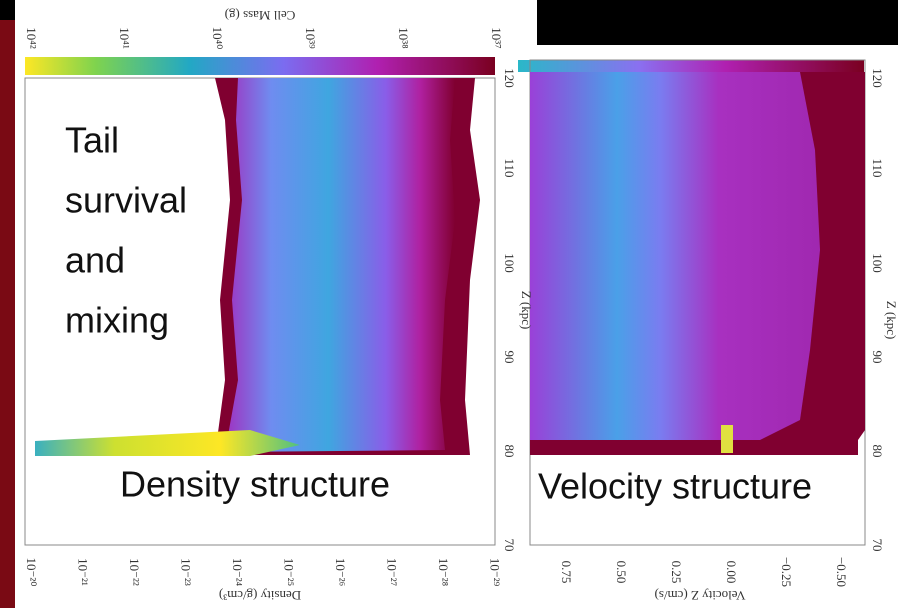 The width and height of the screenshot is (898, 608). Describe the element at coordinates (340, 572) in the screenshot. I see `x-tick-label: 10⁻²⁶` at that location.